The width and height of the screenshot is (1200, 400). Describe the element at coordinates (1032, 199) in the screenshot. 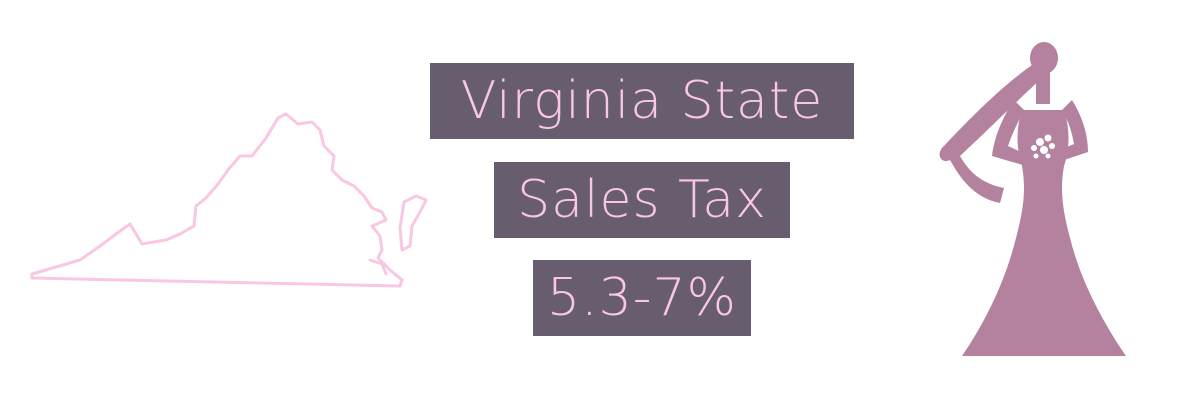

I see `bride-in-gown-icon` at that location.